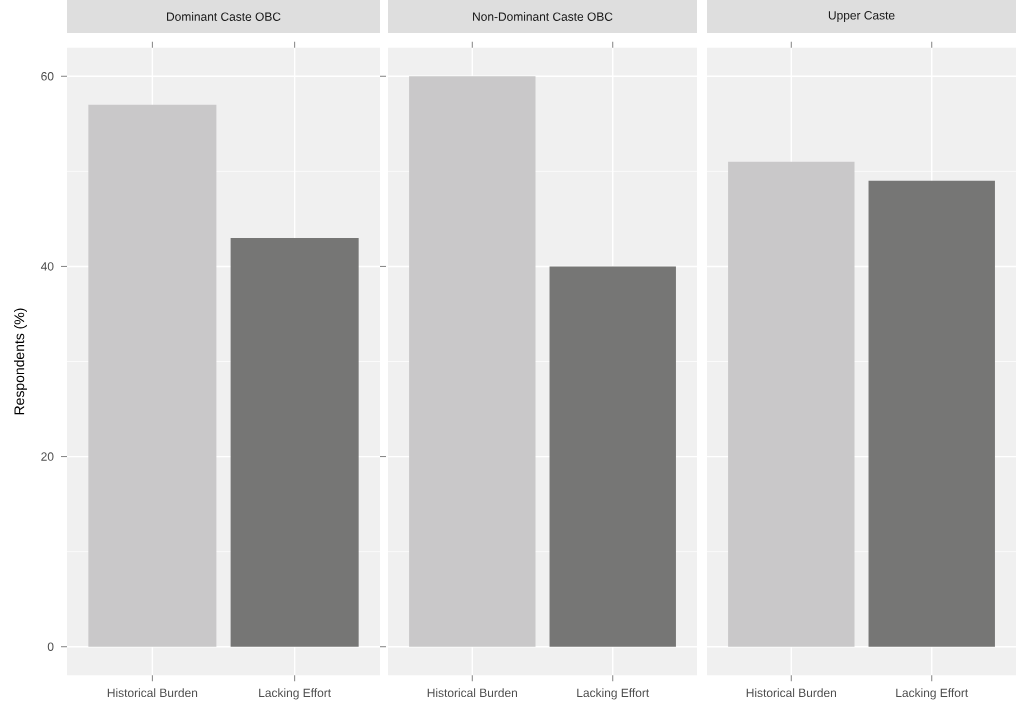  I want to click on y-tick-label: 0, so click(50, 646).